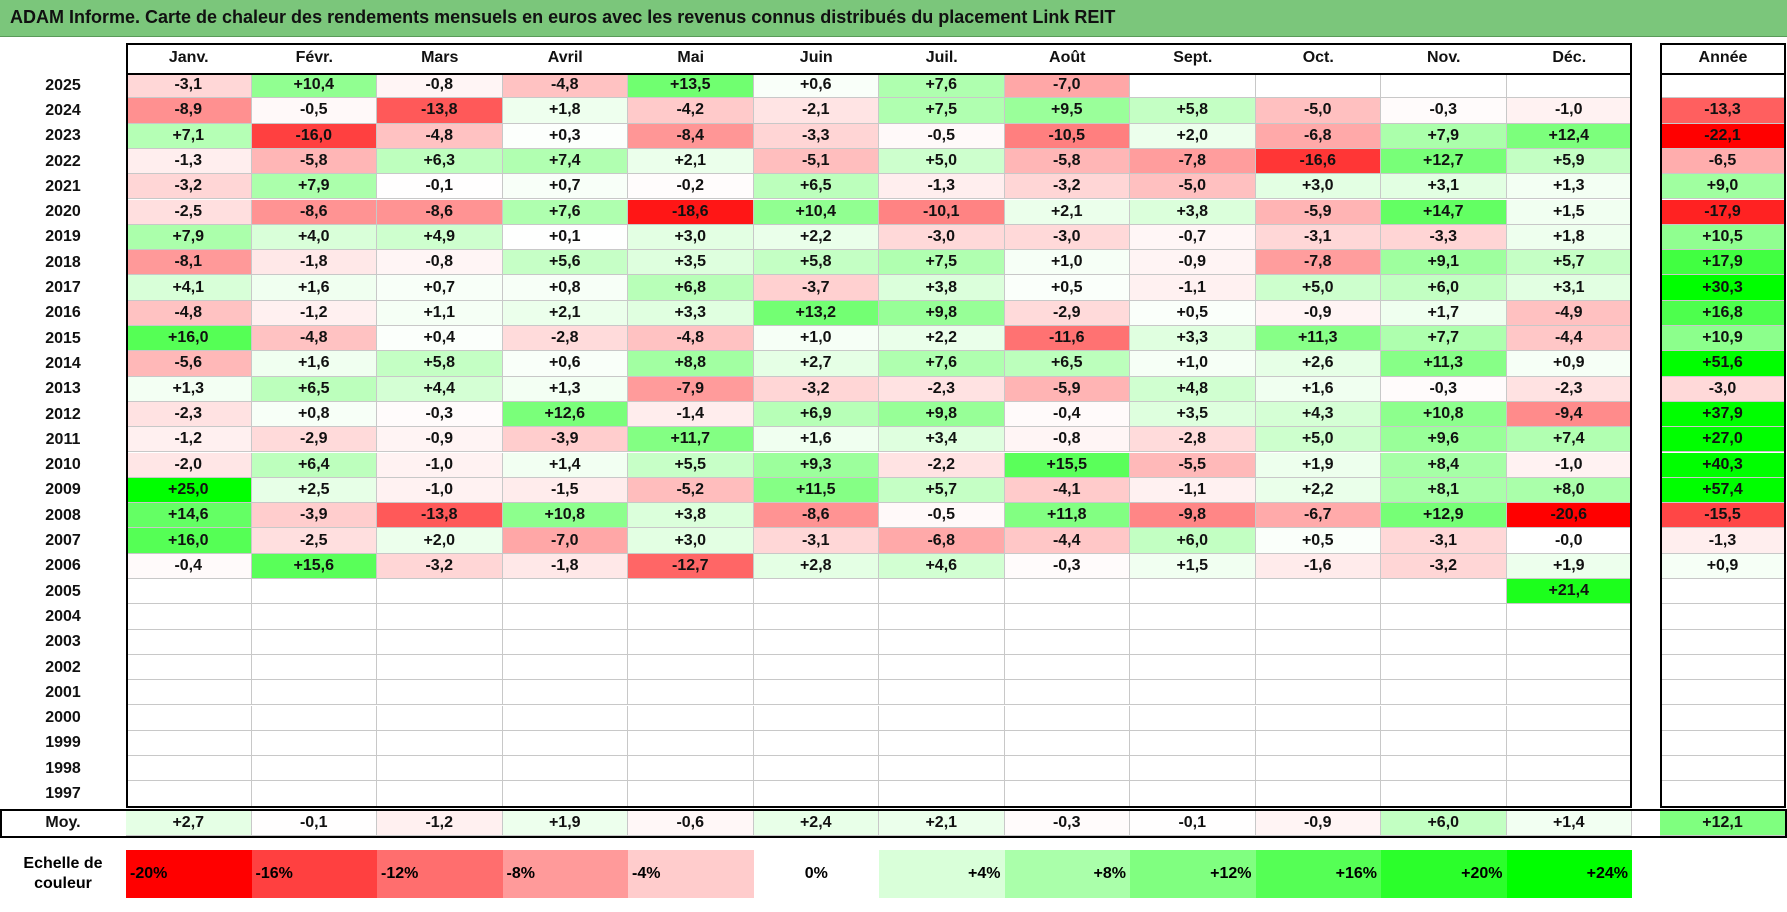  I want to click on heatmap-cell: -5,1, so click(816, 161).